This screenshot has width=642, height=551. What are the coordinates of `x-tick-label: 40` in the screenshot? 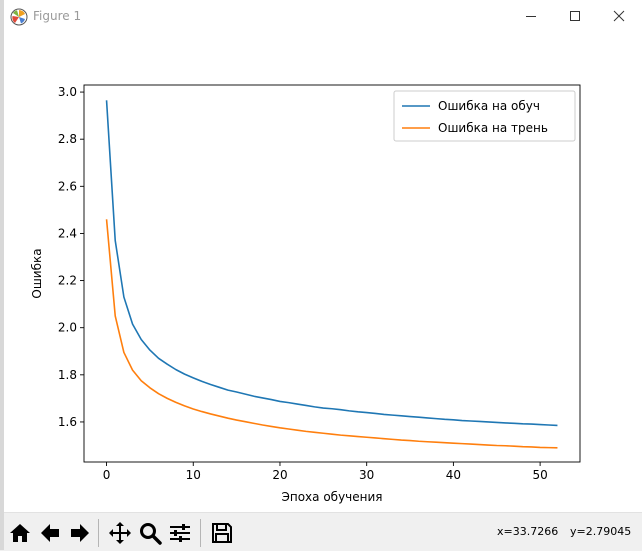 It's located at (453, 475).